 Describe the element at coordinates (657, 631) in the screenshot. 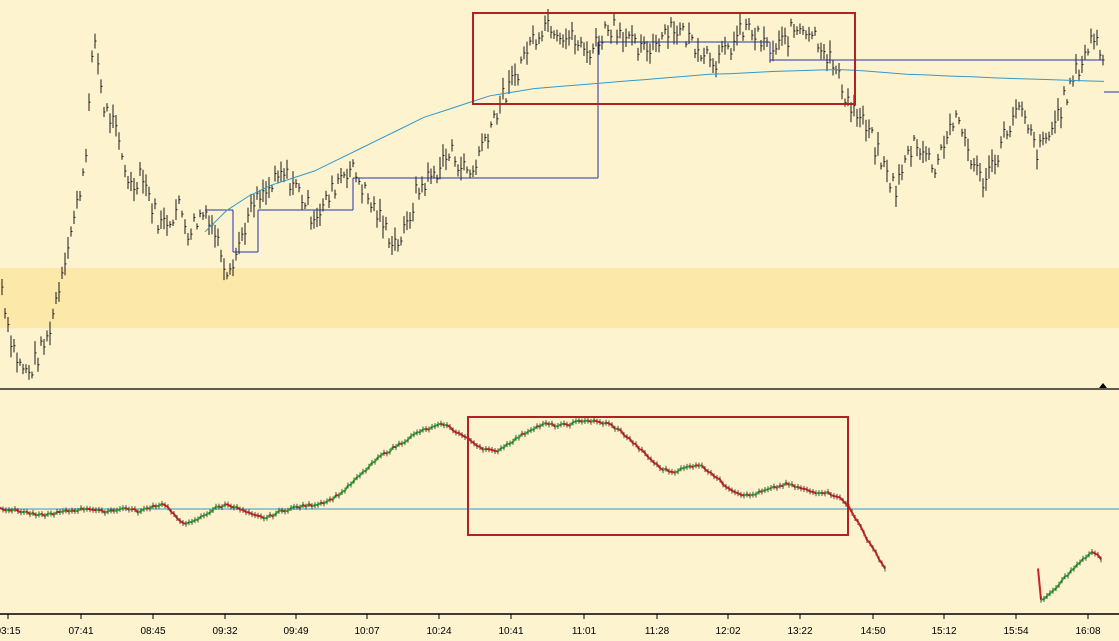

I see `x-tick-label: 11:28` at that location.